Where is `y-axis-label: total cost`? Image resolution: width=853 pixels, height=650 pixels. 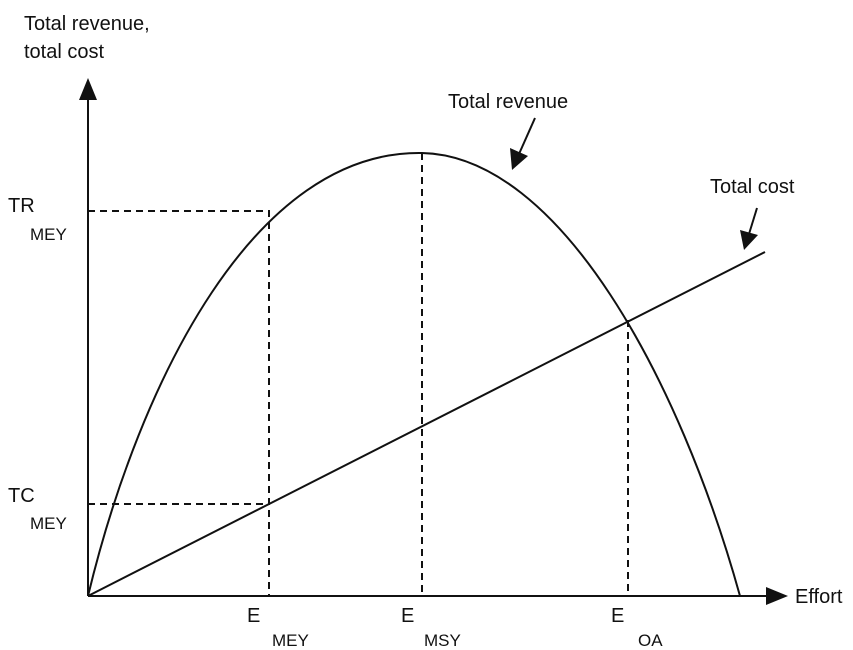 y-axis-label: total cost is located at coordinates (64, 52).